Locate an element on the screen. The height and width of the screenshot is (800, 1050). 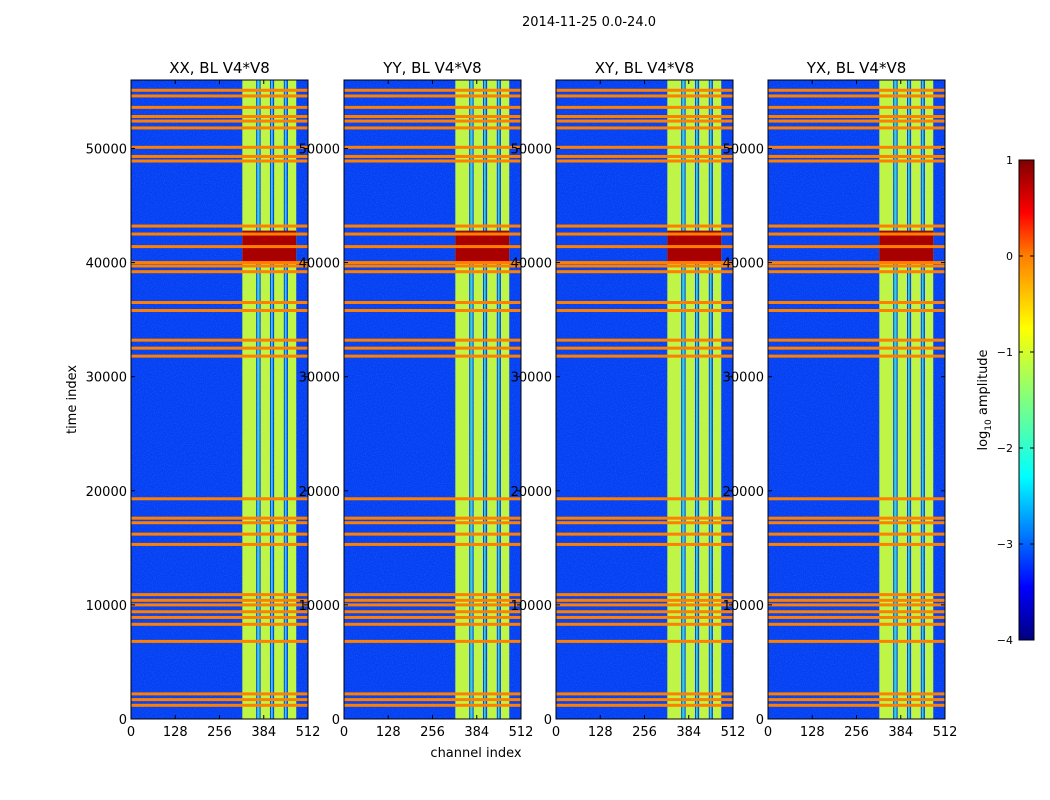
figure-suptitle: 2014-11-25 0.0-24.0 is located at coordinates (589, 22).